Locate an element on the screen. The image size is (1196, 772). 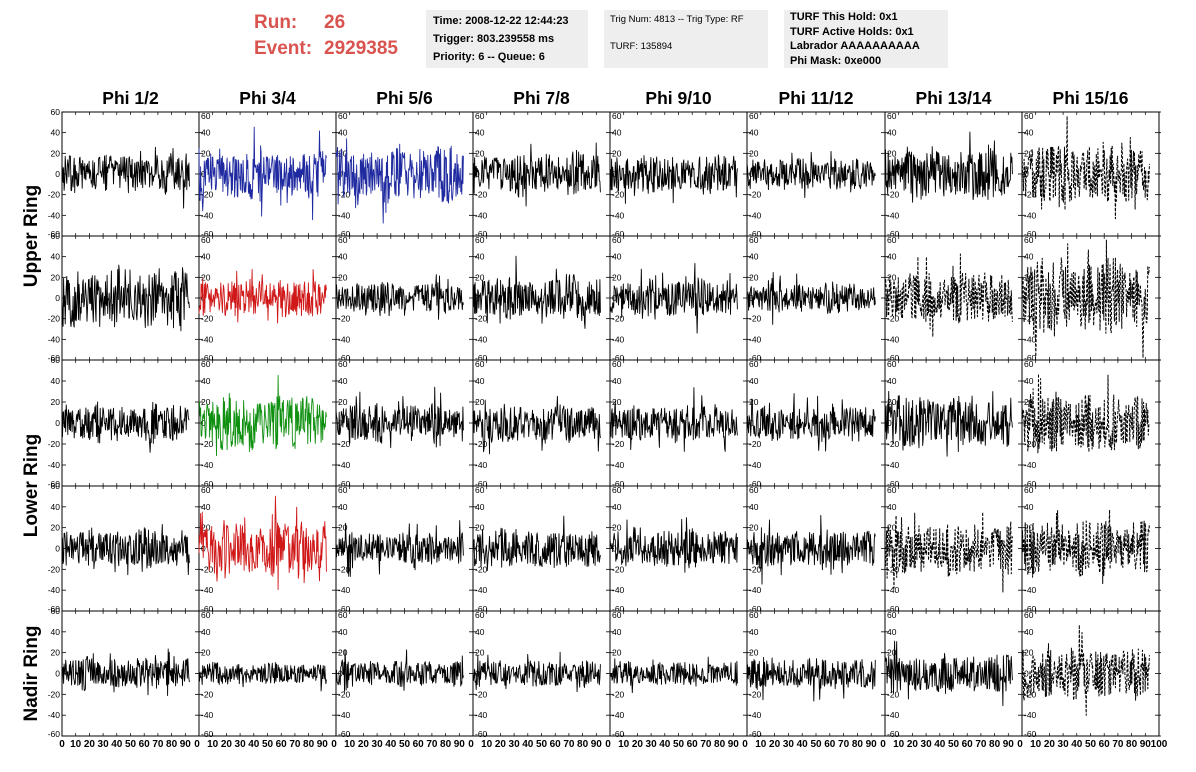
x-tick-label: 90 is located at coordinates (872, 744).